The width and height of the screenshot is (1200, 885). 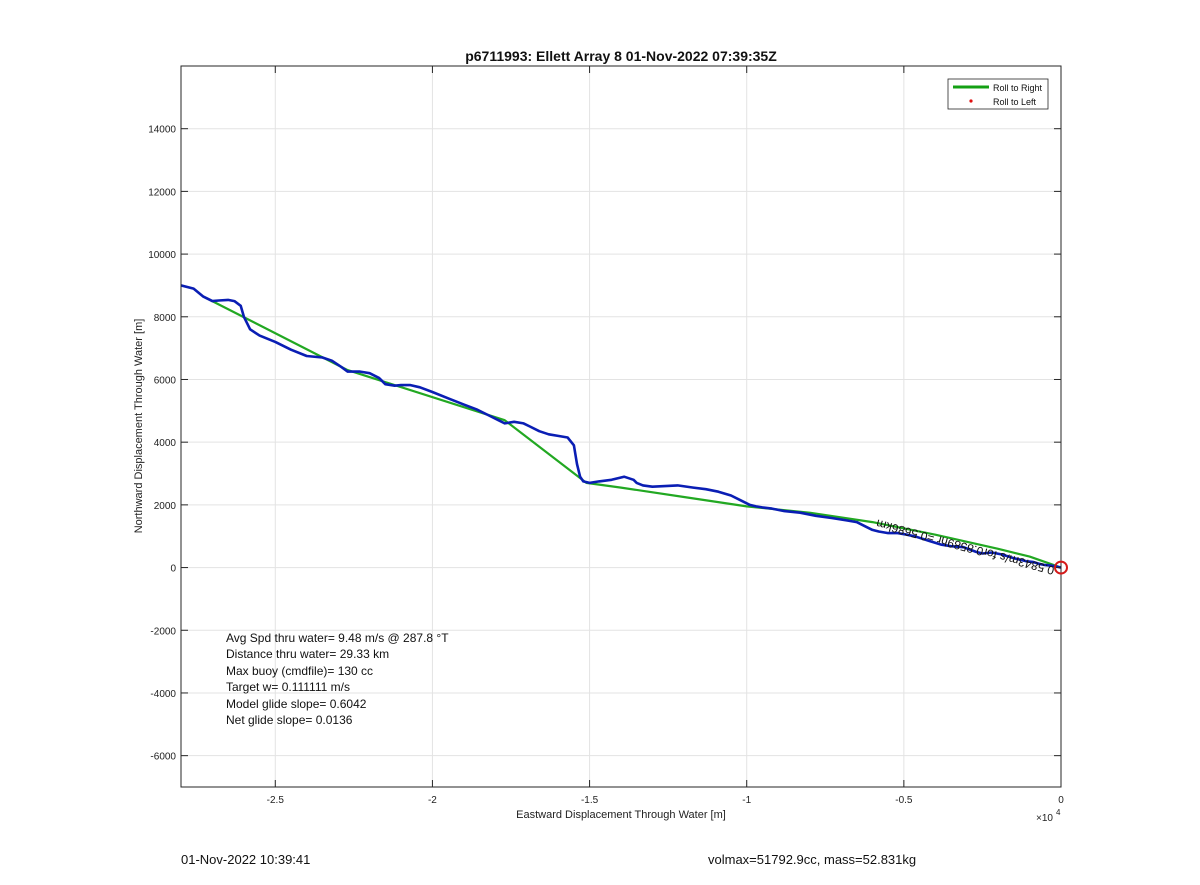 What do you see at coordinates (971, 101) in the screenshot?
I see `legend-swatch-roll-left` at bounding box center [971, 101].